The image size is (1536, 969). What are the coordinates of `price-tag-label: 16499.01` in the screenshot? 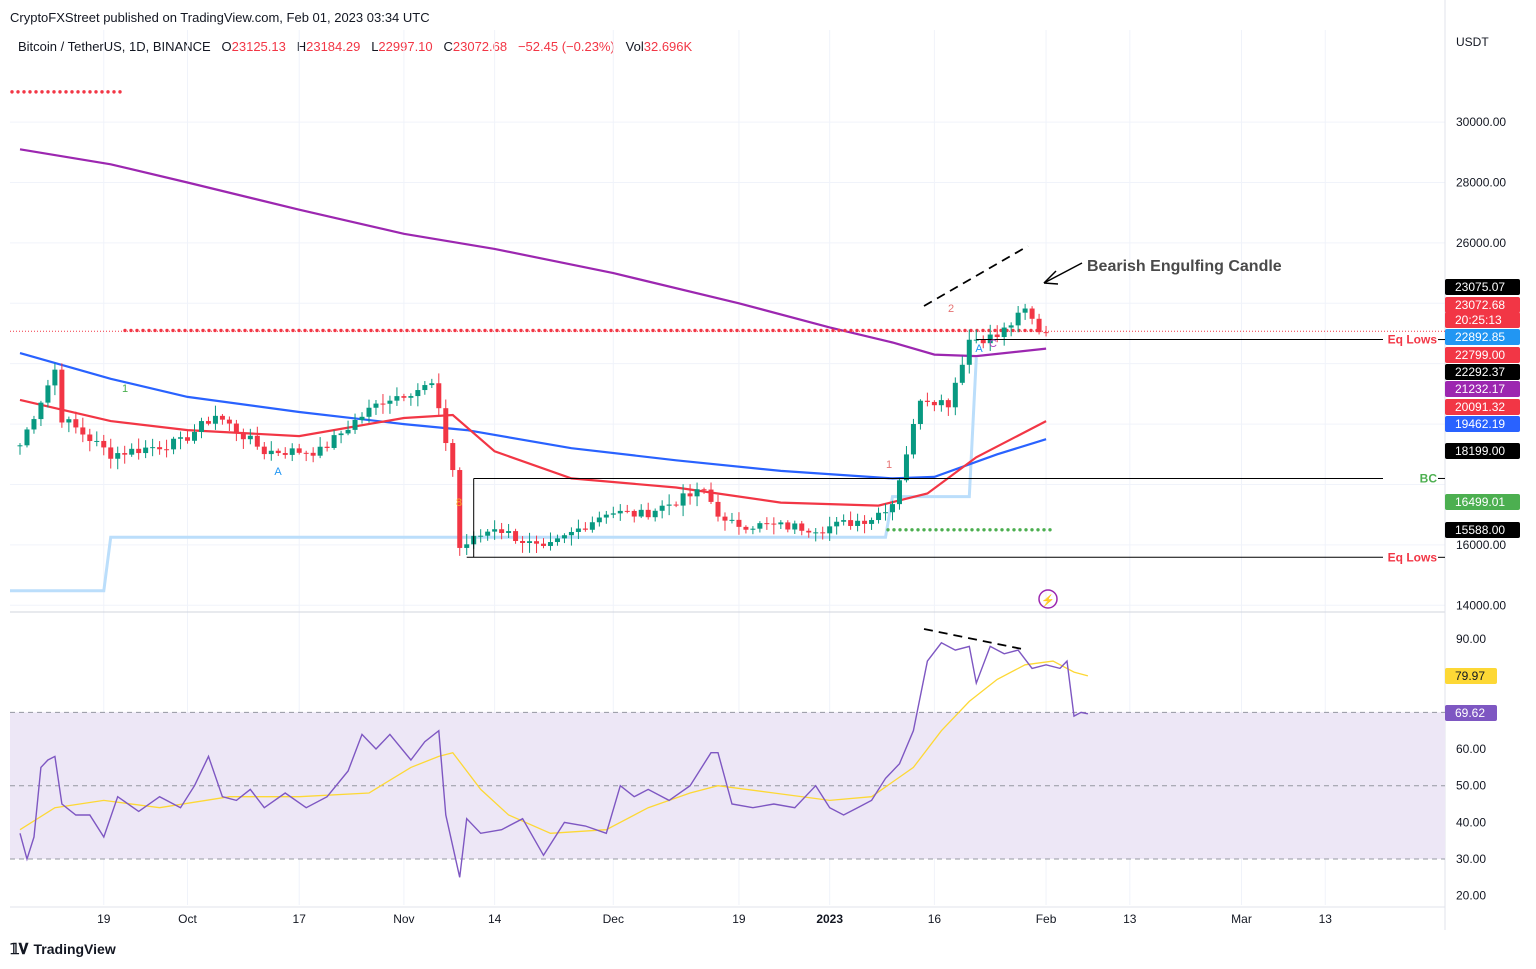 It's located at (1480, 502).